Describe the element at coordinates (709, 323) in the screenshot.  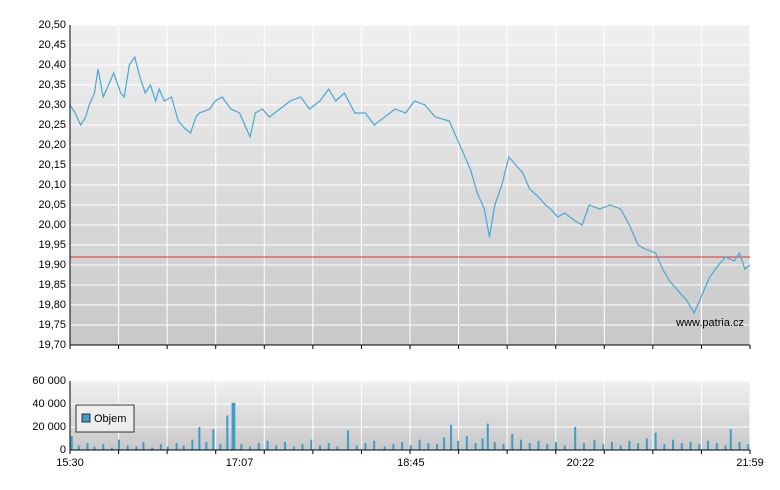
I see `watermark: www.patria.cz` at that location.